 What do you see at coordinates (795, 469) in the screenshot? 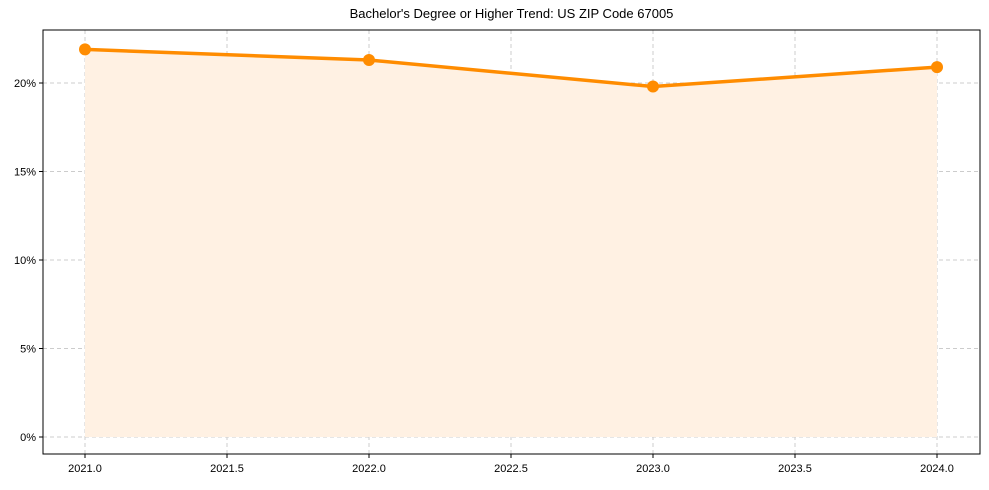
I see `x-tick-label: 2023.5` at bounding box center [795, 469].